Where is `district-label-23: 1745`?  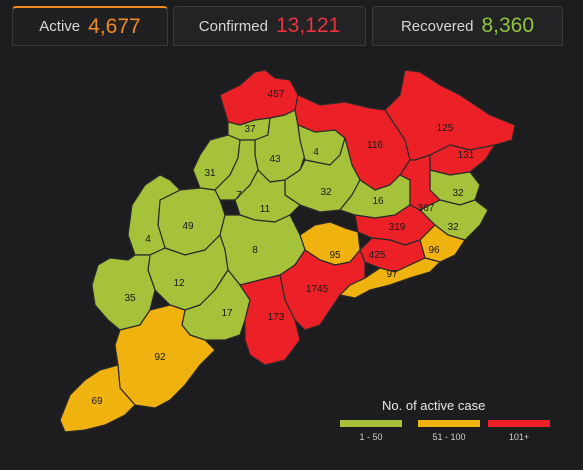 district-label-23: 1745 is located at coordinates (317, 289).